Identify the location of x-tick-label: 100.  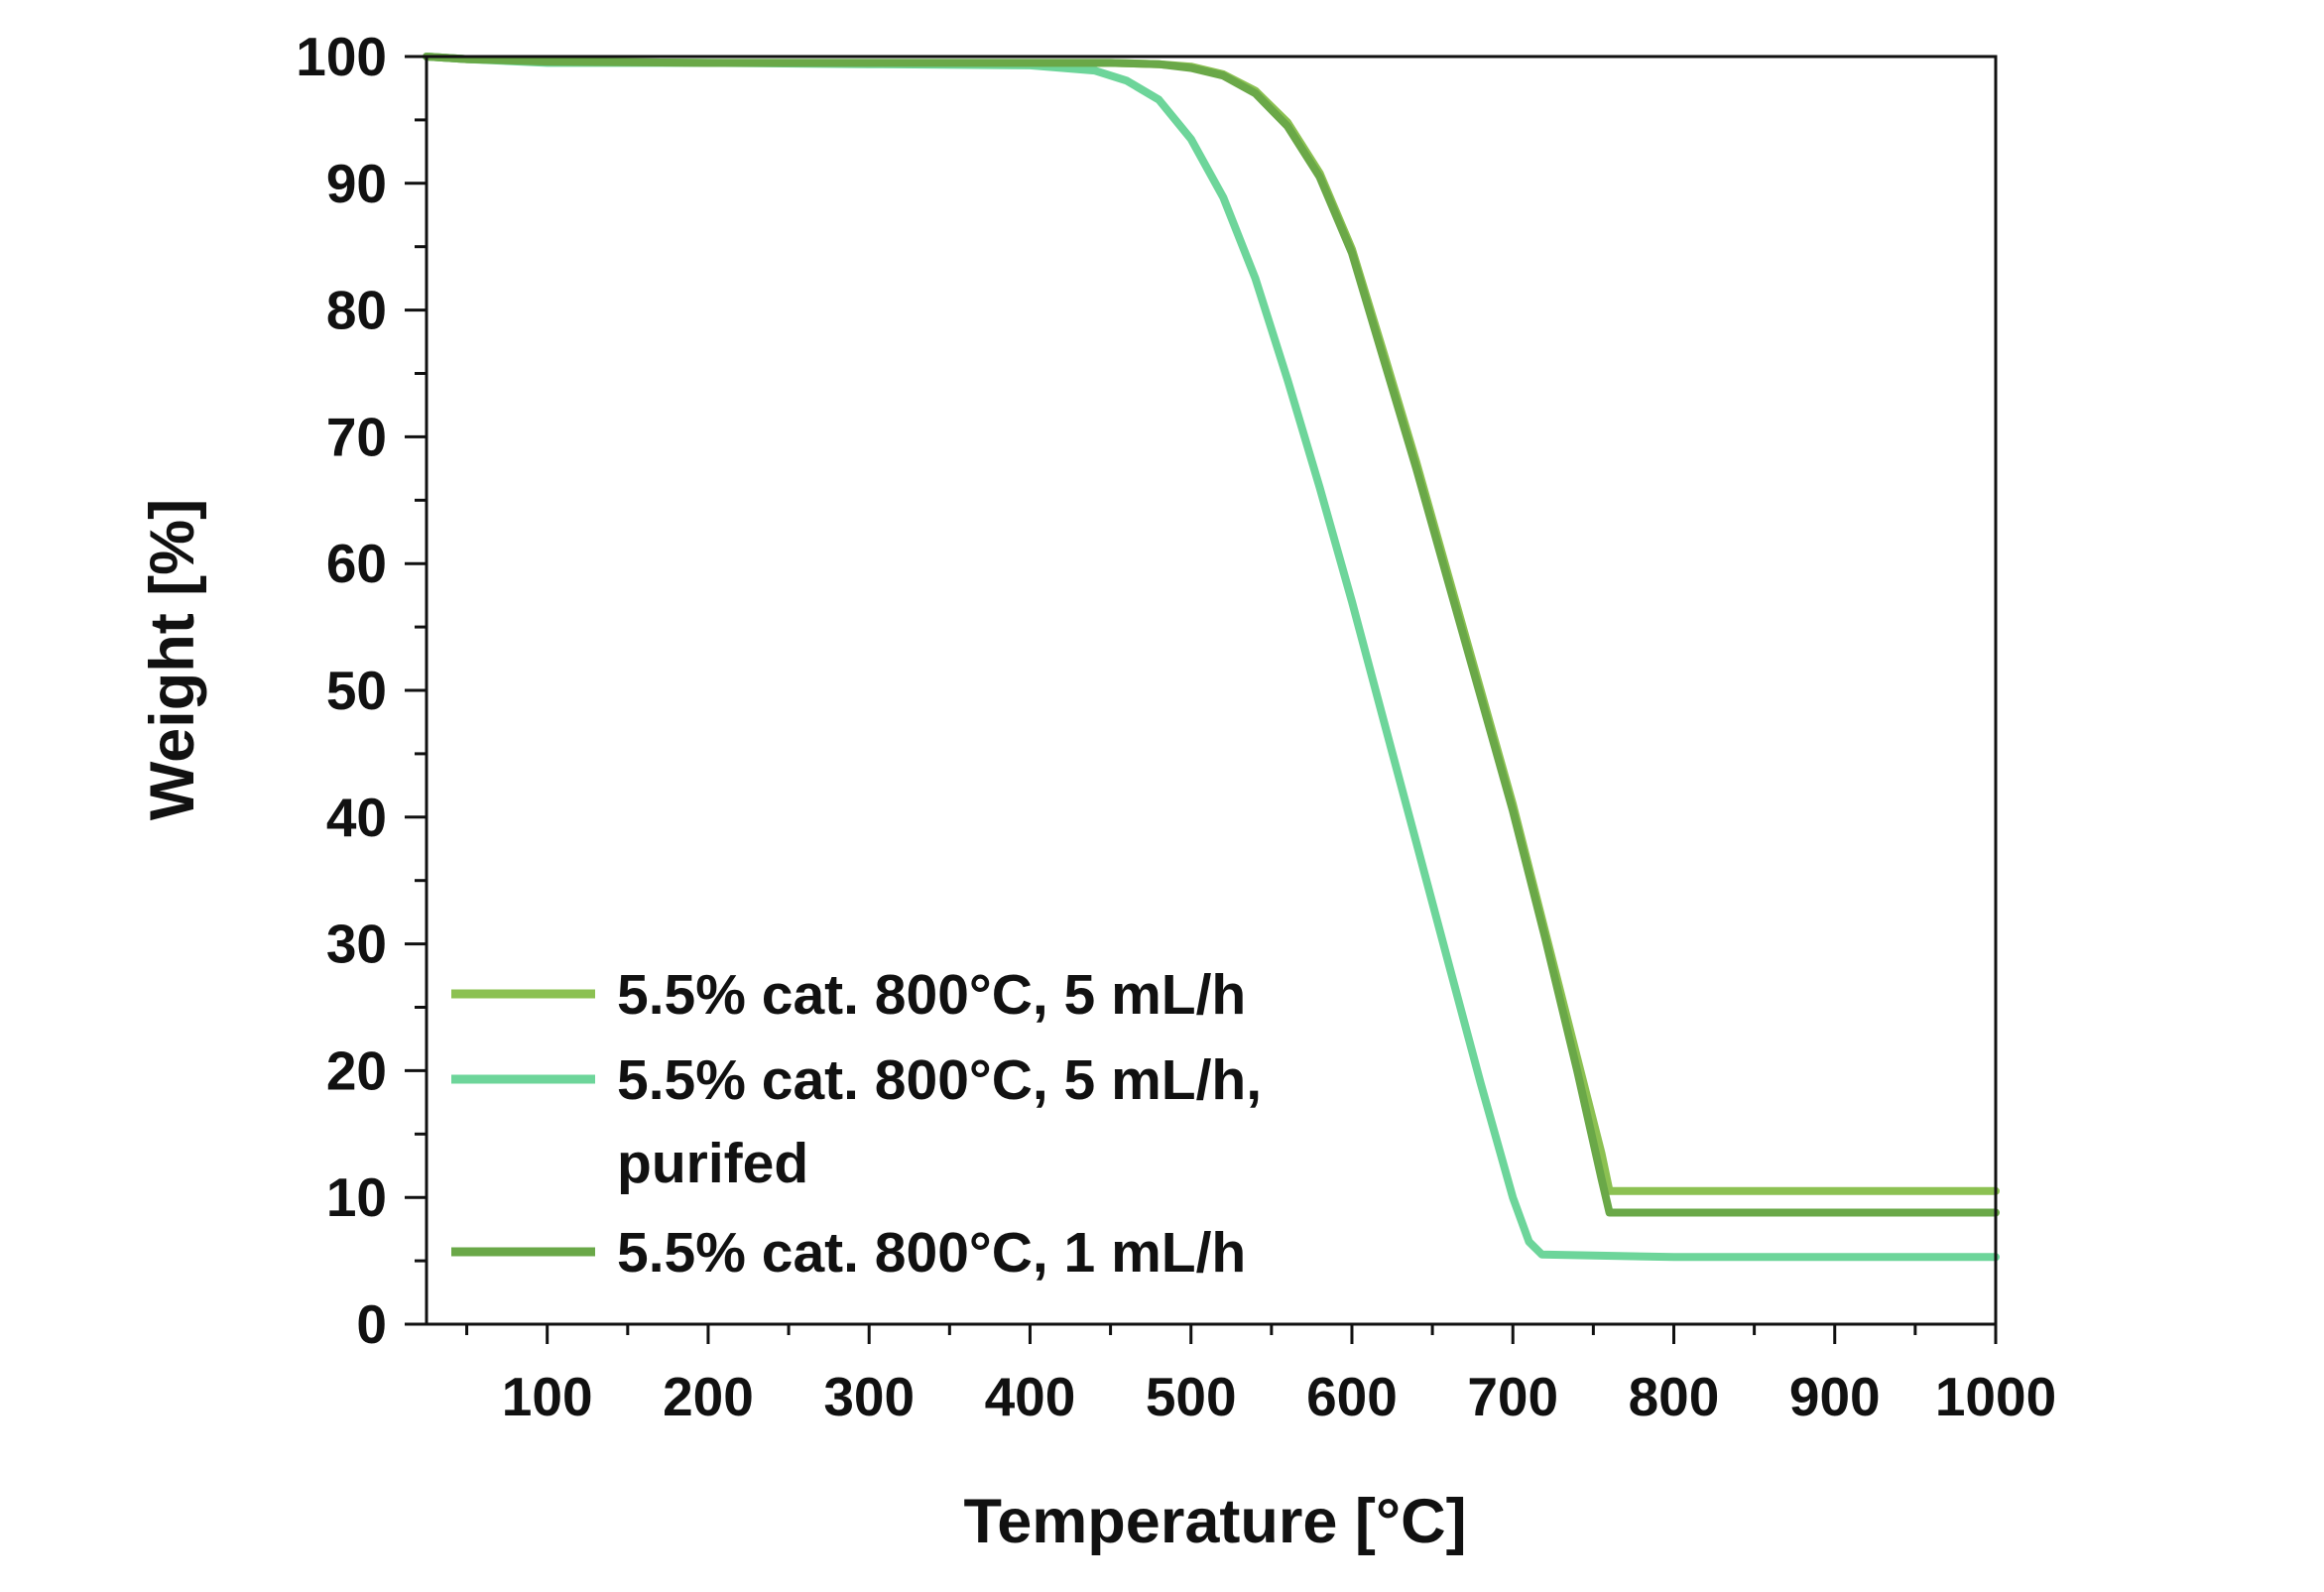
(547, 1397).